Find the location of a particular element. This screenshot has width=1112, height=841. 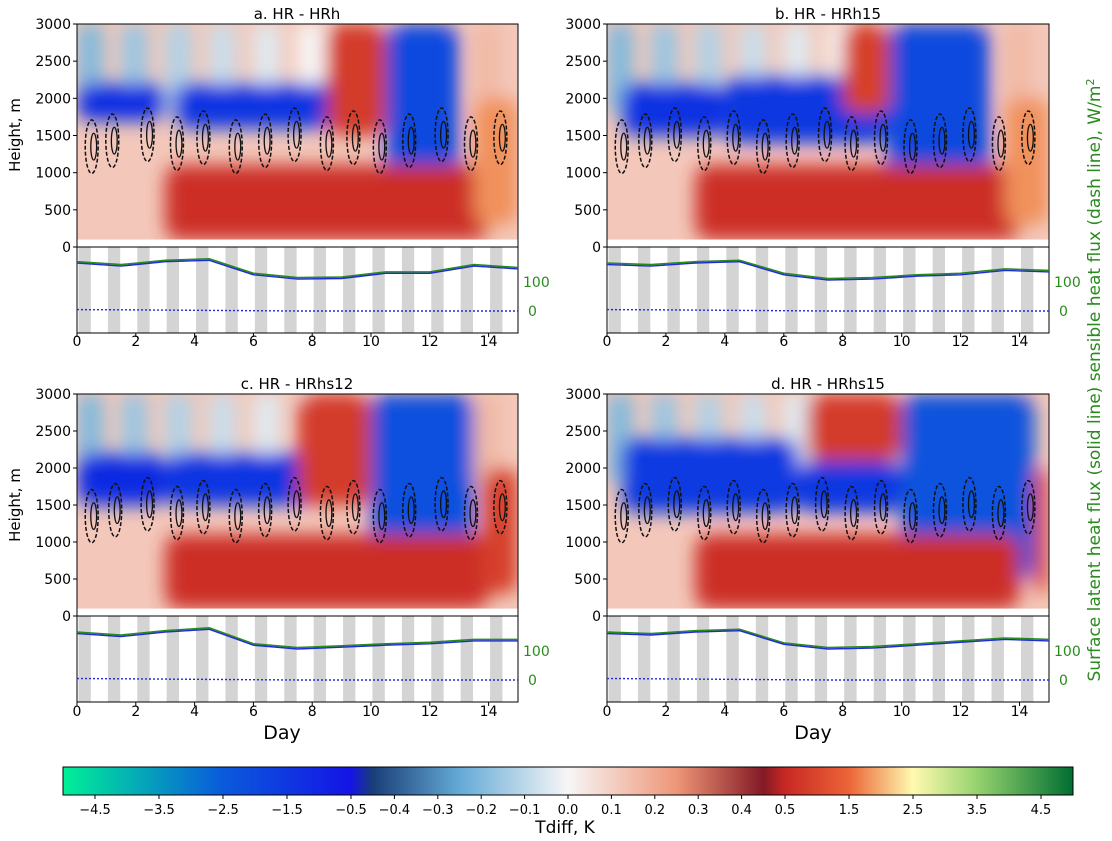

colorbar-gradient is located at coordinates (568, 781).